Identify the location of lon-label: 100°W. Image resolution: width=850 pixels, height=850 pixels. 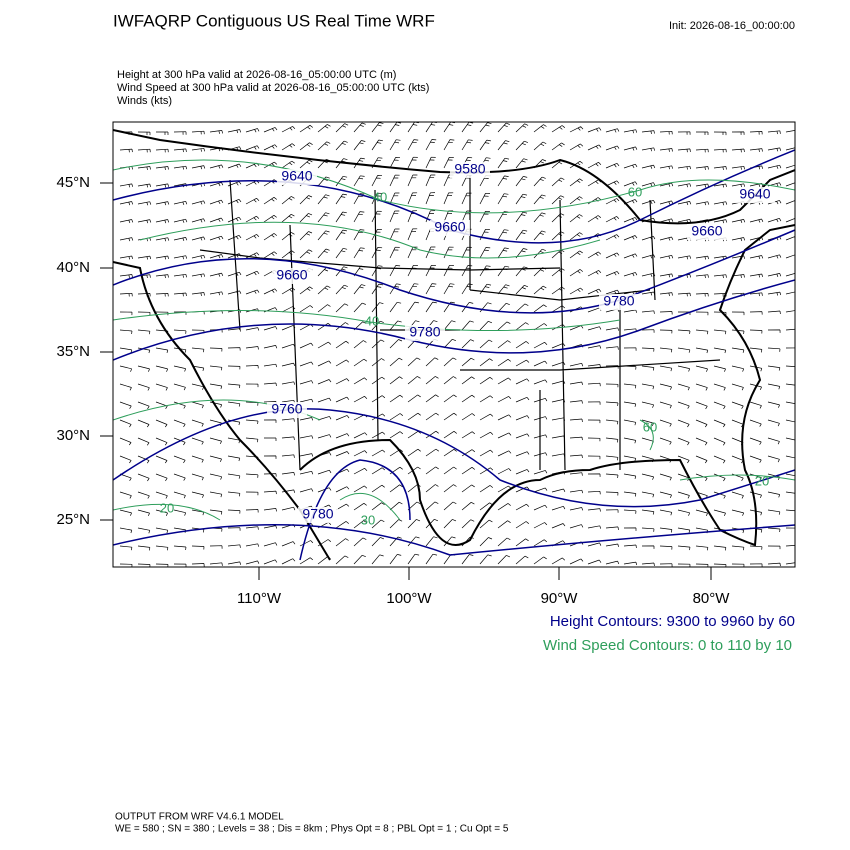
(409, 598).